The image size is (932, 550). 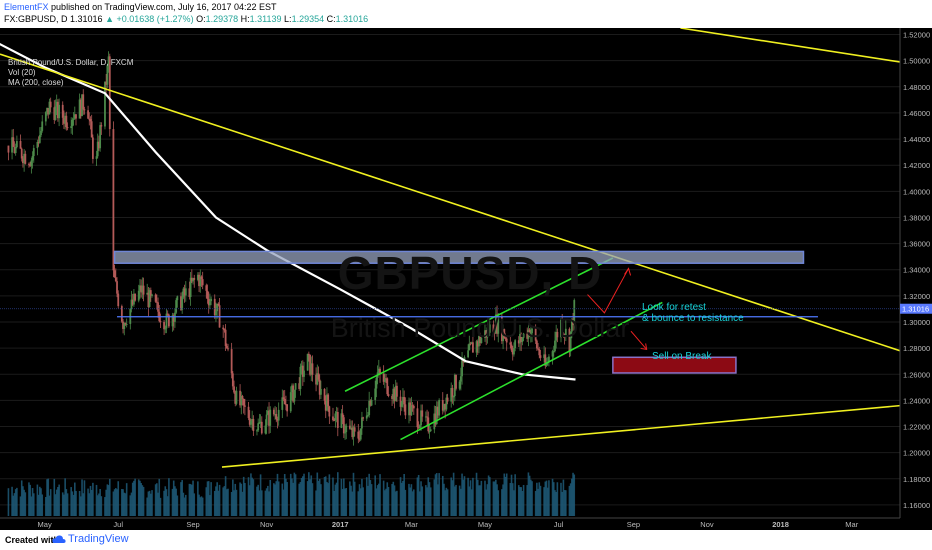 What do you see at coordinates (352, 19) in the screenshot?
I see `close-value: 1.31016` at bounding box center [352, 19].